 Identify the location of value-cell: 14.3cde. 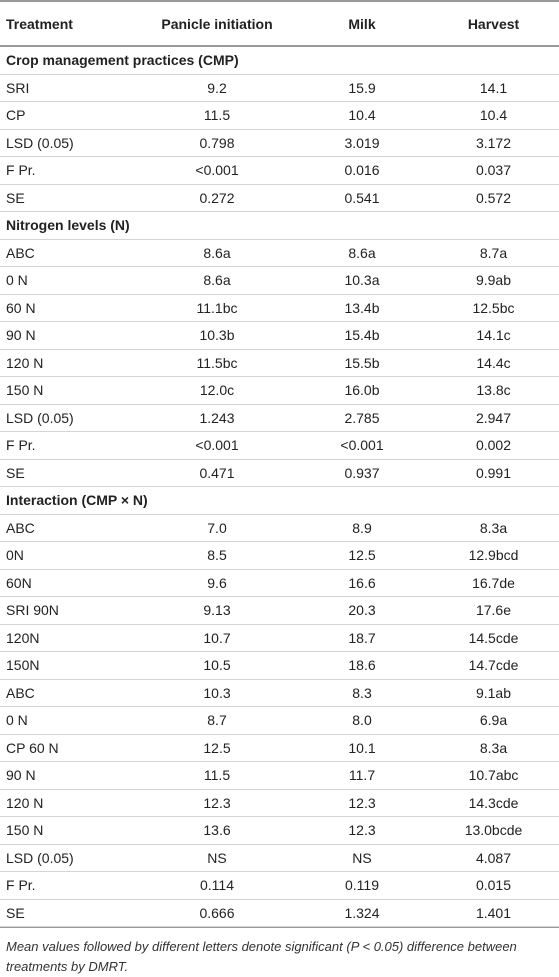
(493, 803).